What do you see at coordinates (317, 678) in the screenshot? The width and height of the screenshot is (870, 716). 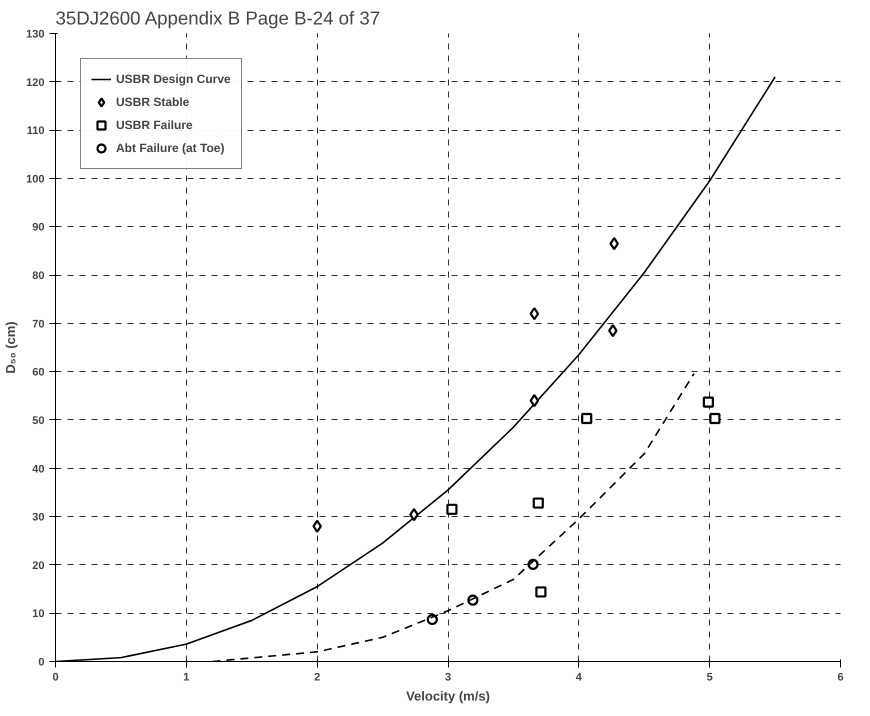 I see `x-tick-label: 2` at bounding box center [317, 678].